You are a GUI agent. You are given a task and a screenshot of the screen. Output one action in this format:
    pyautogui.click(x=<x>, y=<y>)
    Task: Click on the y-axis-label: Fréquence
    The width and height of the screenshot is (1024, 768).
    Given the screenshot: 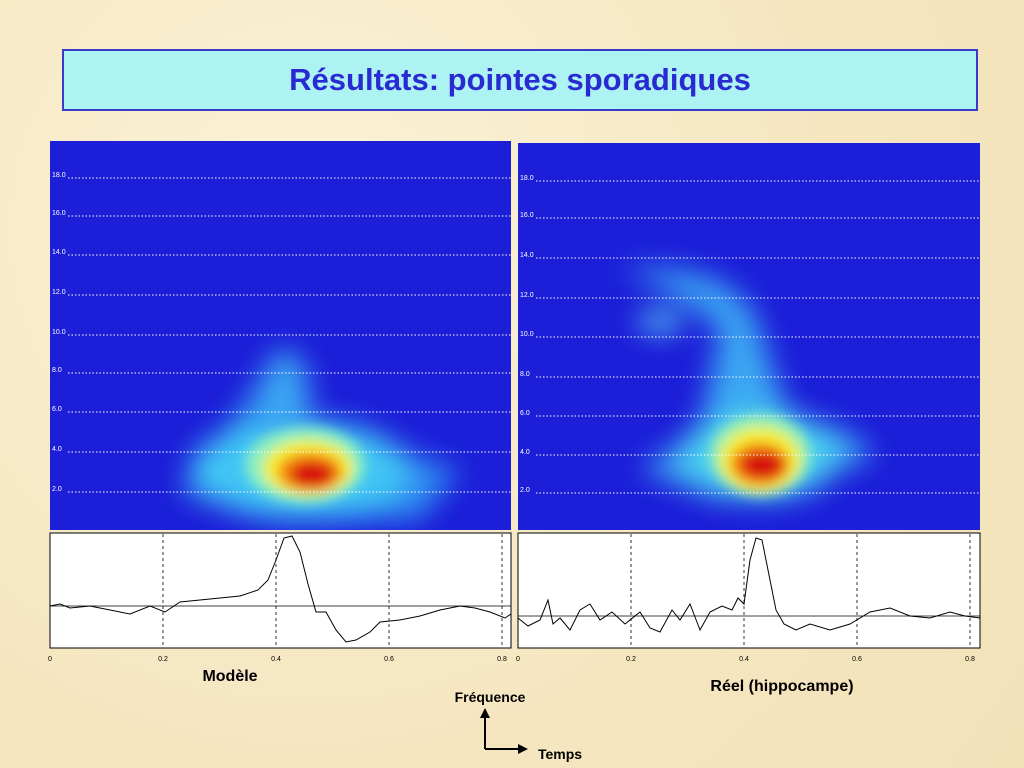 What is the action you would take?
    pyautogui.click(x=490, y=697)
    